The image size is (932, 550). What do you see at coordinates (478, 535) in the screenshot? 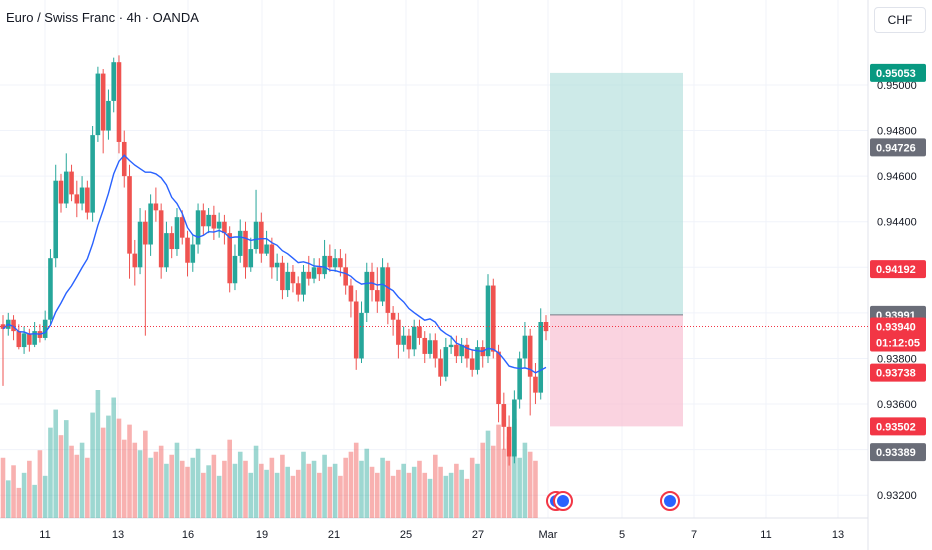
I see `x-tick-label: 27` at bounding box center [478, 535].